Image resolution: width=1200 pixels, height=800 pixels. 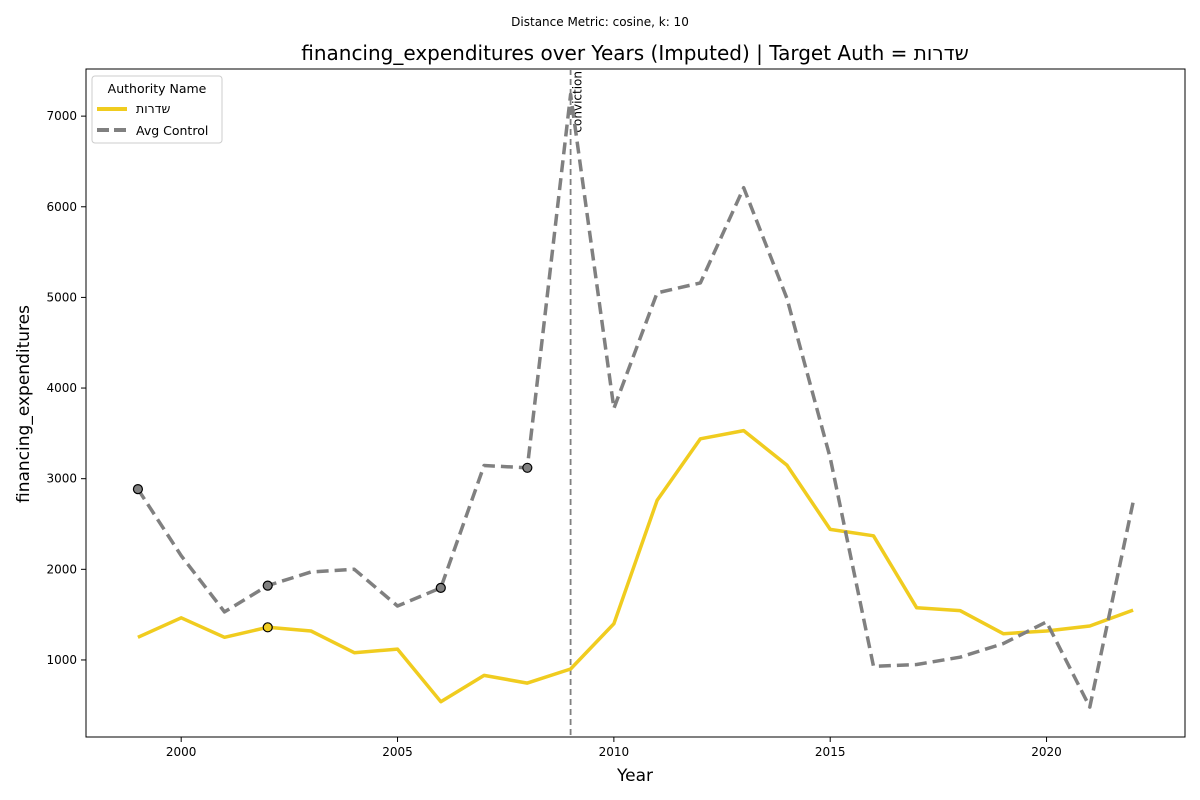 I want to click on x-axis-title: Year, so click(x=634, y=776).